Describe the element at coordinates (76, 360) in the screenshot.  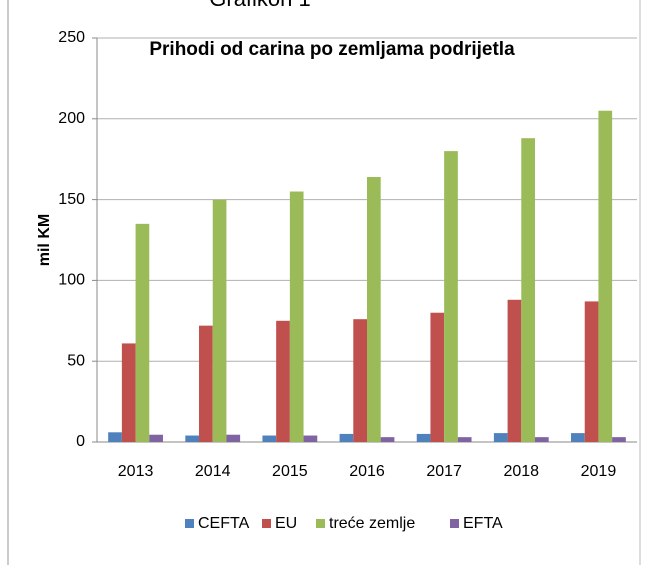
I see `y-tick-label: 50` at that location.